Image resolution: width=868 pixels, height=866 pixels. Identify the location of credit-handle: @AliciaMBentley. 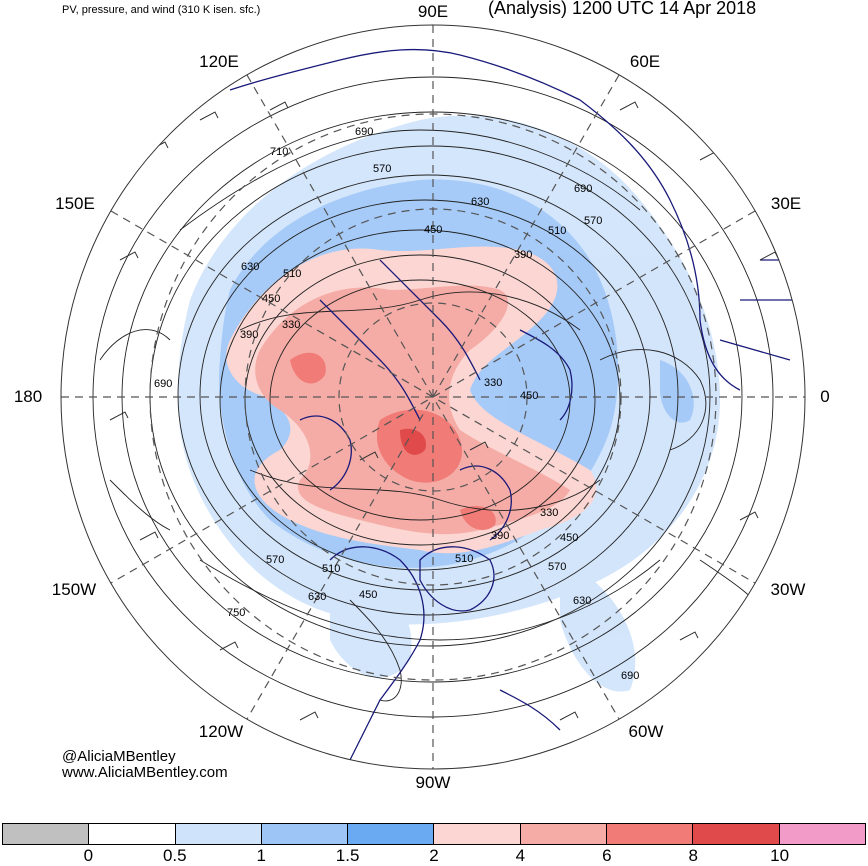
(119, 756).